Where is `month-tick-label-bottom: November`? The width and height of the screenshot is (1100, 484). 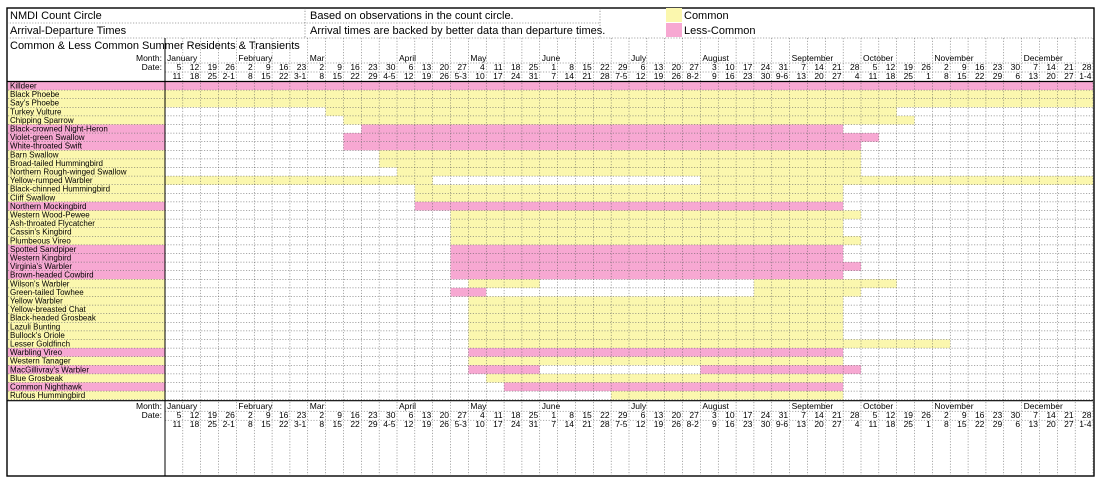
month-tick-label-bottom: November is located at coordinates (953, 406).